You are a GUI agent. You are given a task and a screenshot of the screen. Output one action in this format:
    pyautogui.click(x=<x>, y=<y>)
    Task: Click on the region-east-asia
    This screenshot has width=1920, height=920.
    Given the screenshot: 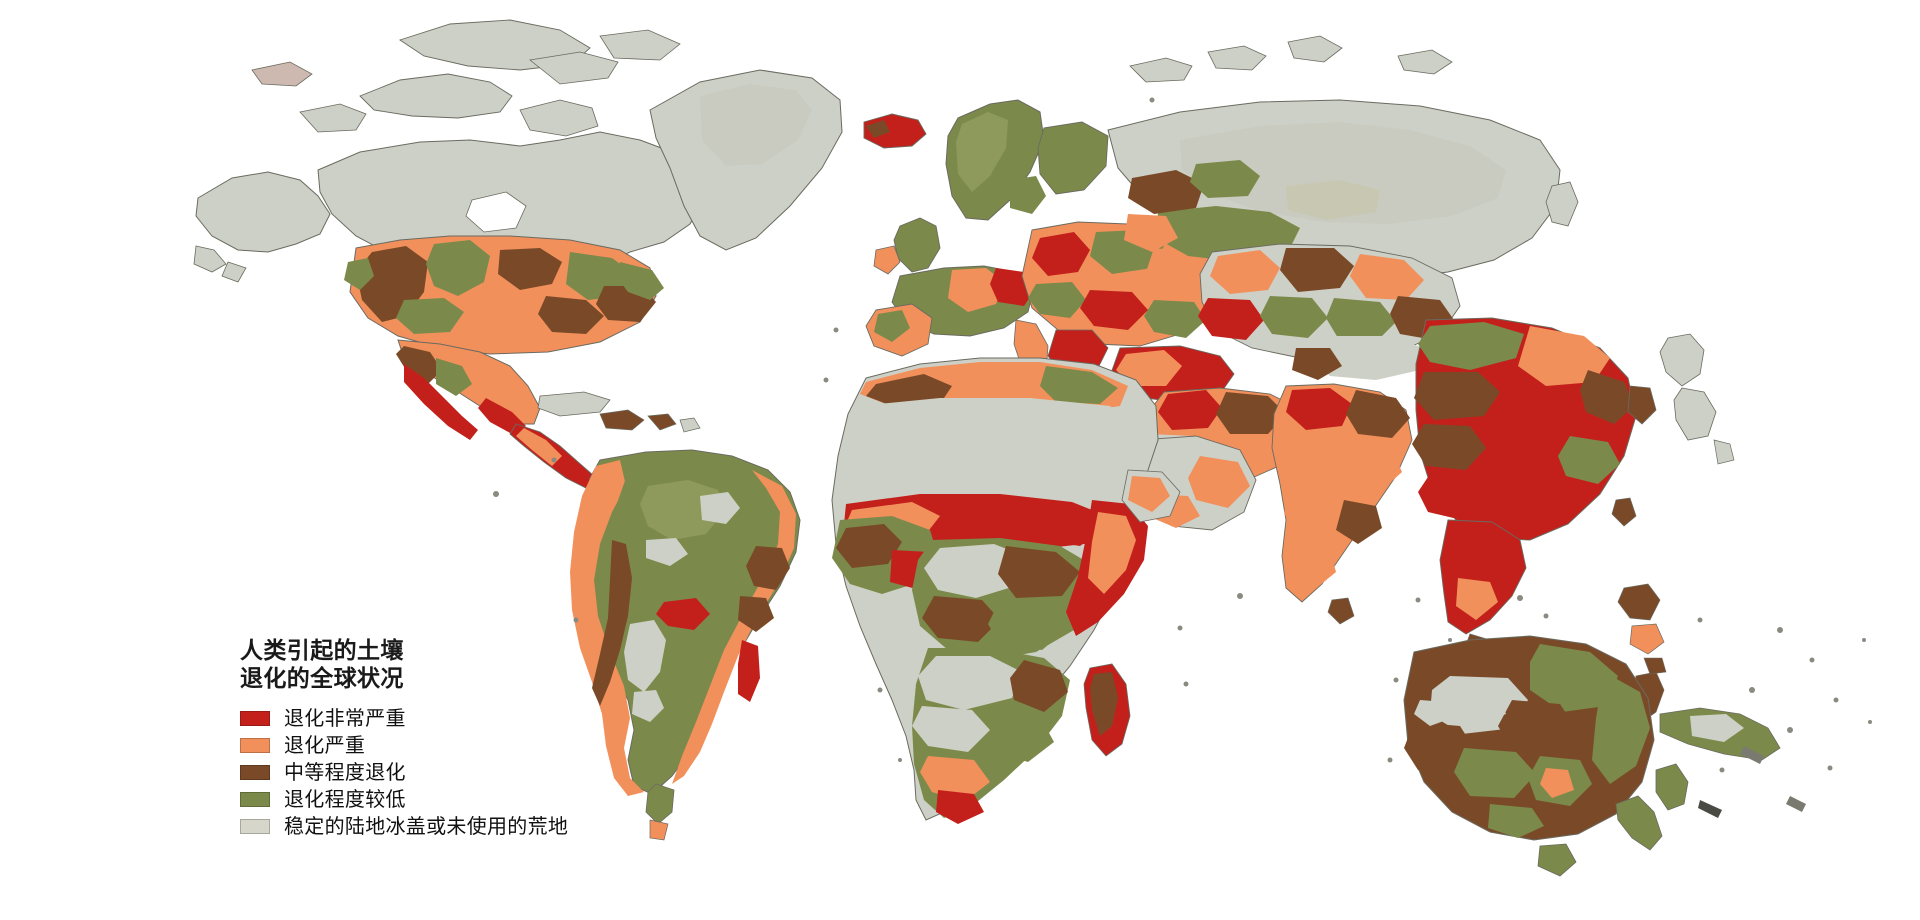 What is the action you would take?
    pyautogui.click(x=1573, y=429)
    